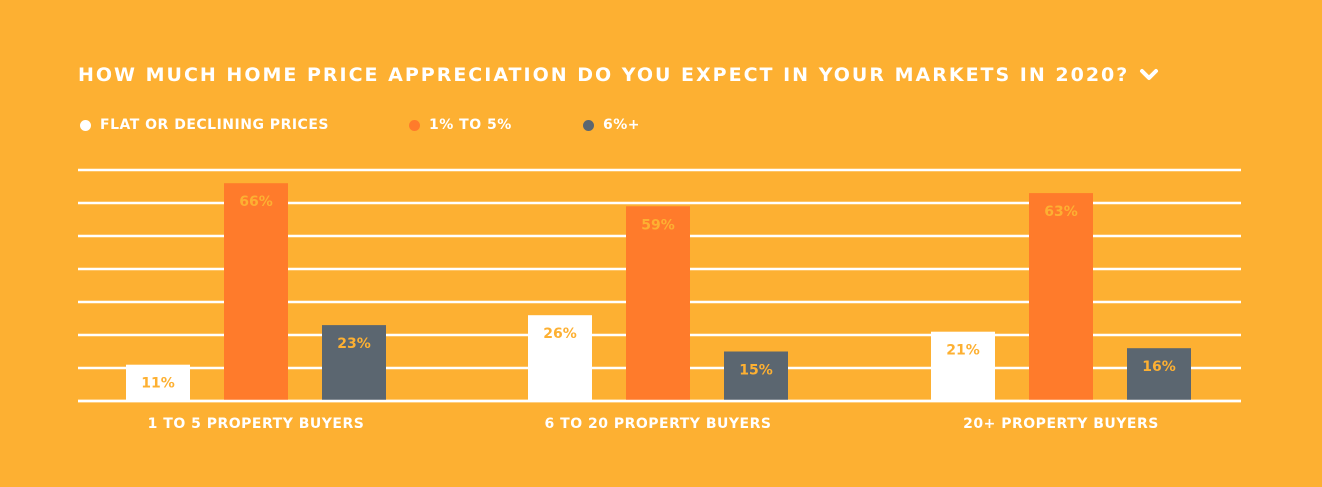 This screenshot has width=1322, height=487. What do you see at coordinates (256, 202) in the screenshot?
I see `bar-value-label: 66%` at bounding box center [256, 202].